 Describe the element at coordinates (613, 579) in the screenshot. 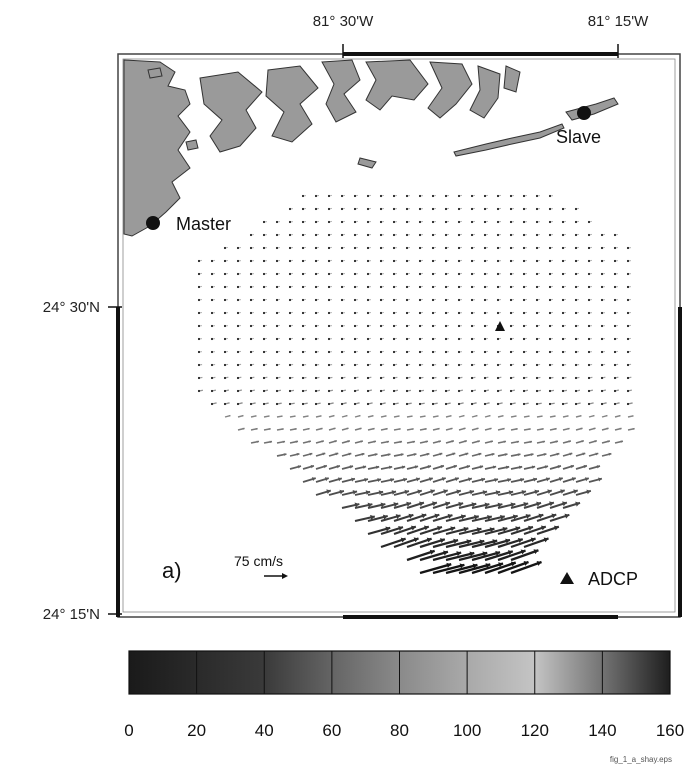

I see `adcp-legend-label: ADCP` at that location.